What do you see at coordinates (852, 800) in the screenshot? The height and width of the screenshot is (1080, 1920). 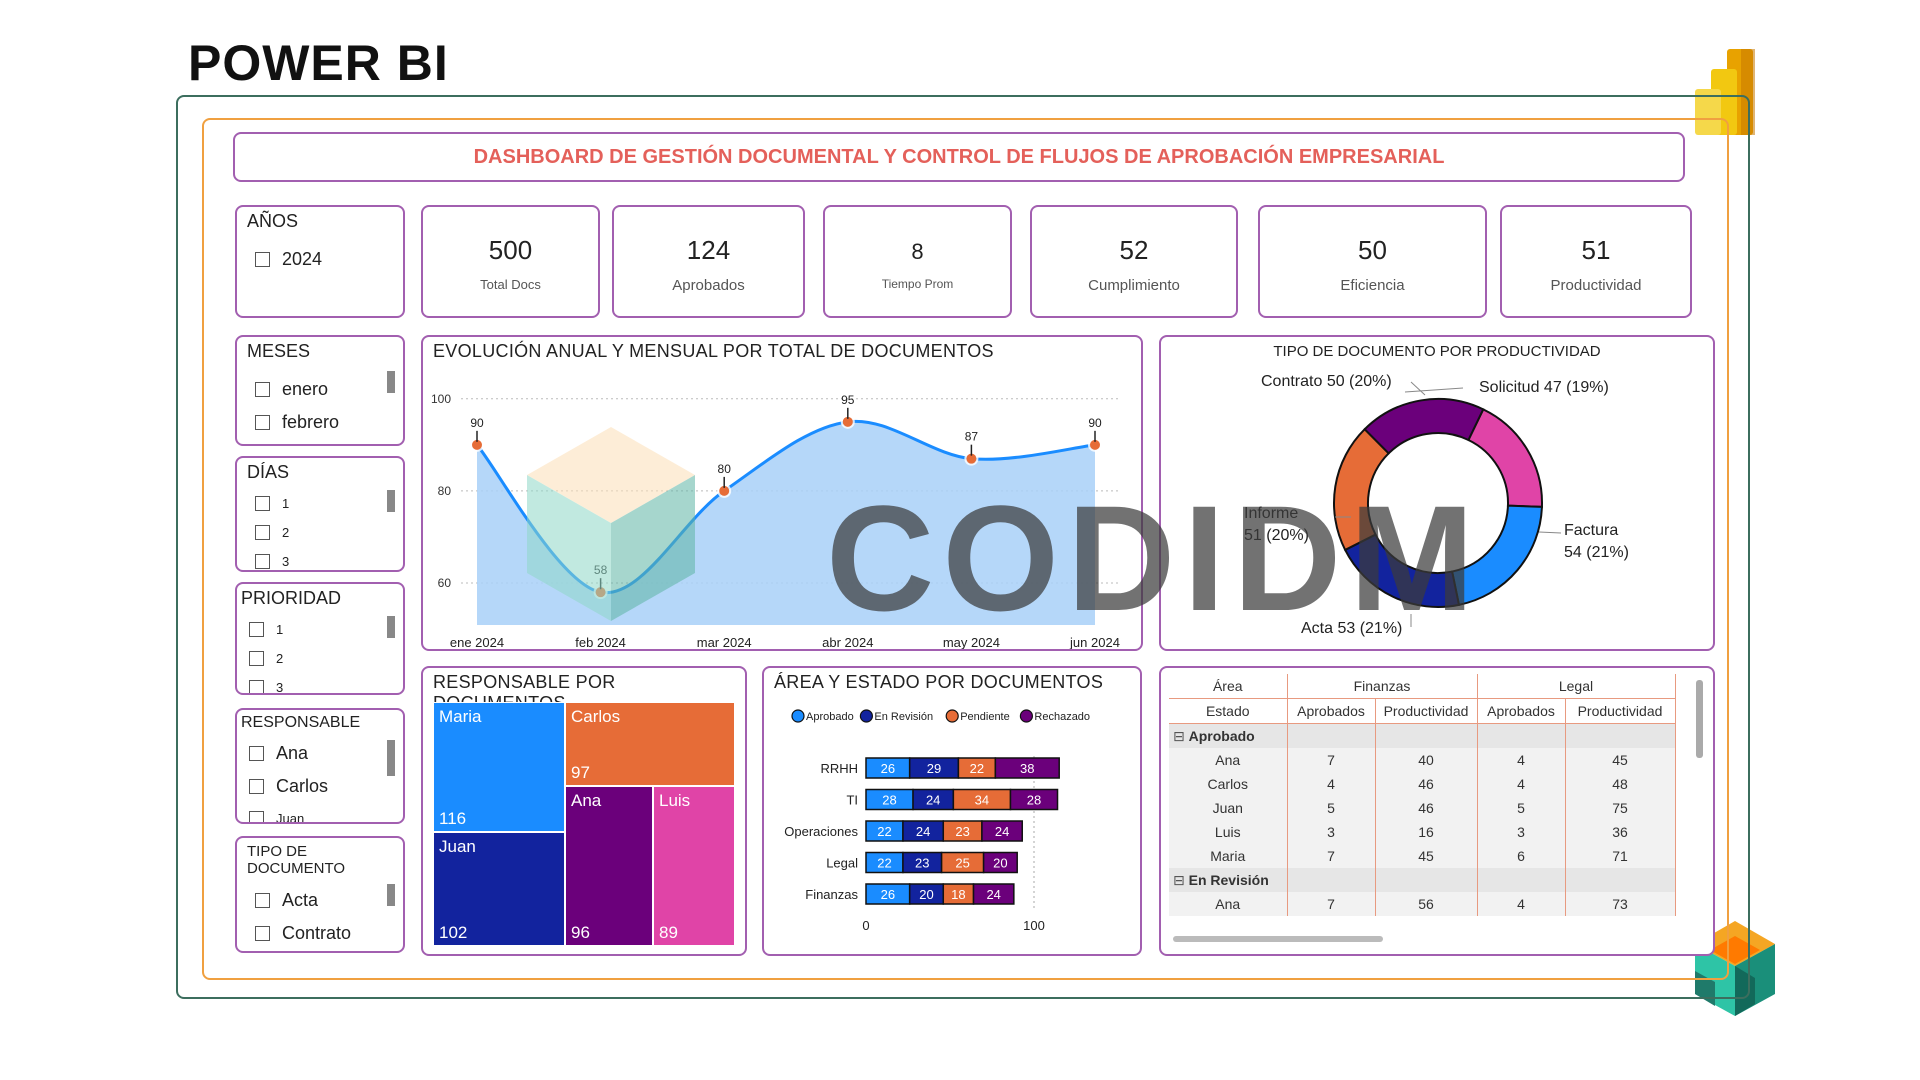 I see `y-category-label: TI` at bounding box center [852, 800].